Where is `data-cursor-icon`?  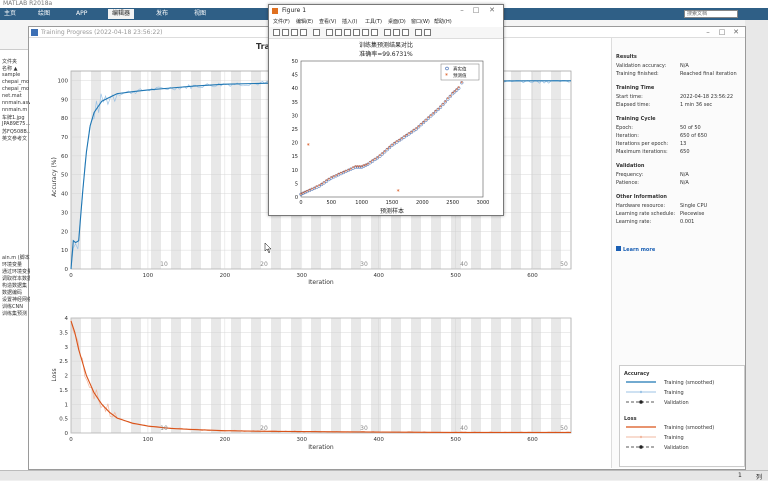 data-cursor-icon is located at coordinates (365, 32).